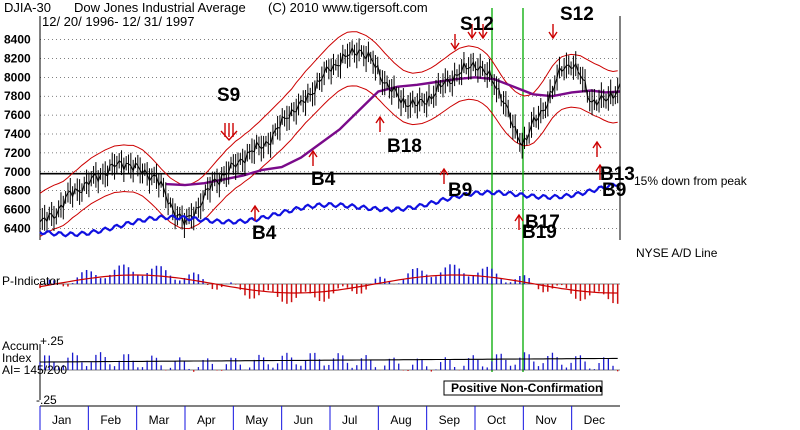 The width and height of the screenshot is (800, 430). What do you see at coordinates (400, 420) in the screenshot?
I see `month-label: Aug` at bounding box center [400, 420].